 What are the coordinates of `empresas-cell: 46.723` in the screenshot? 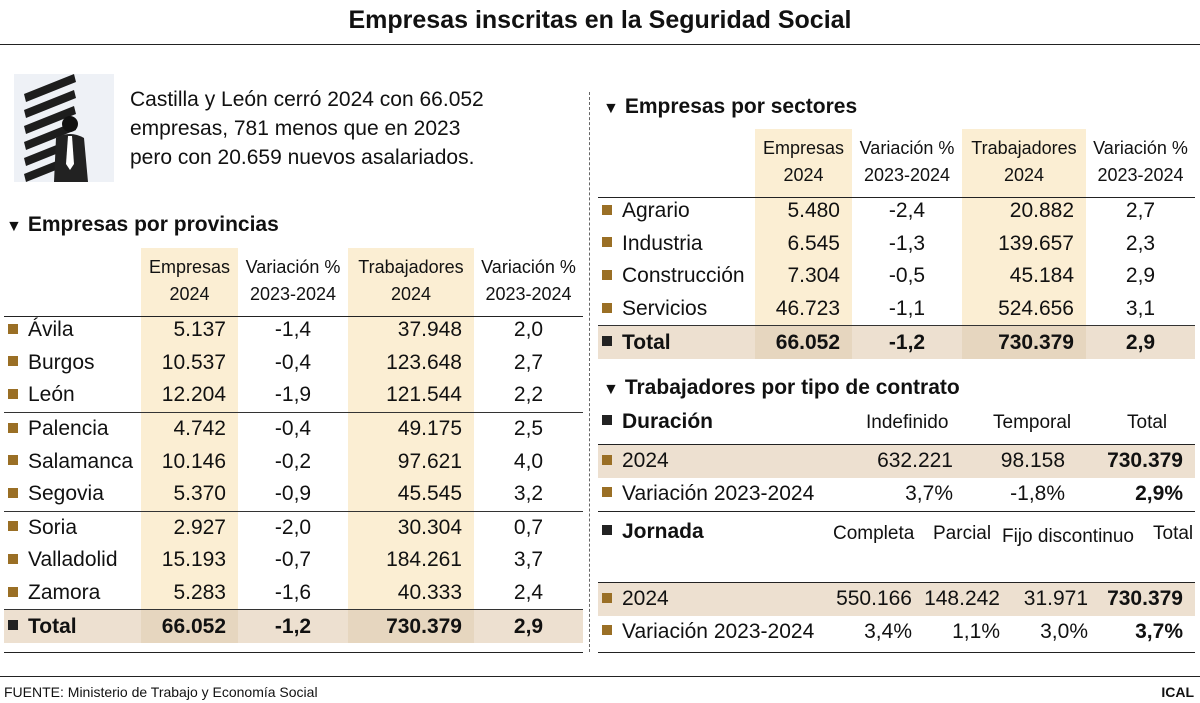 It's located at (803, 309).